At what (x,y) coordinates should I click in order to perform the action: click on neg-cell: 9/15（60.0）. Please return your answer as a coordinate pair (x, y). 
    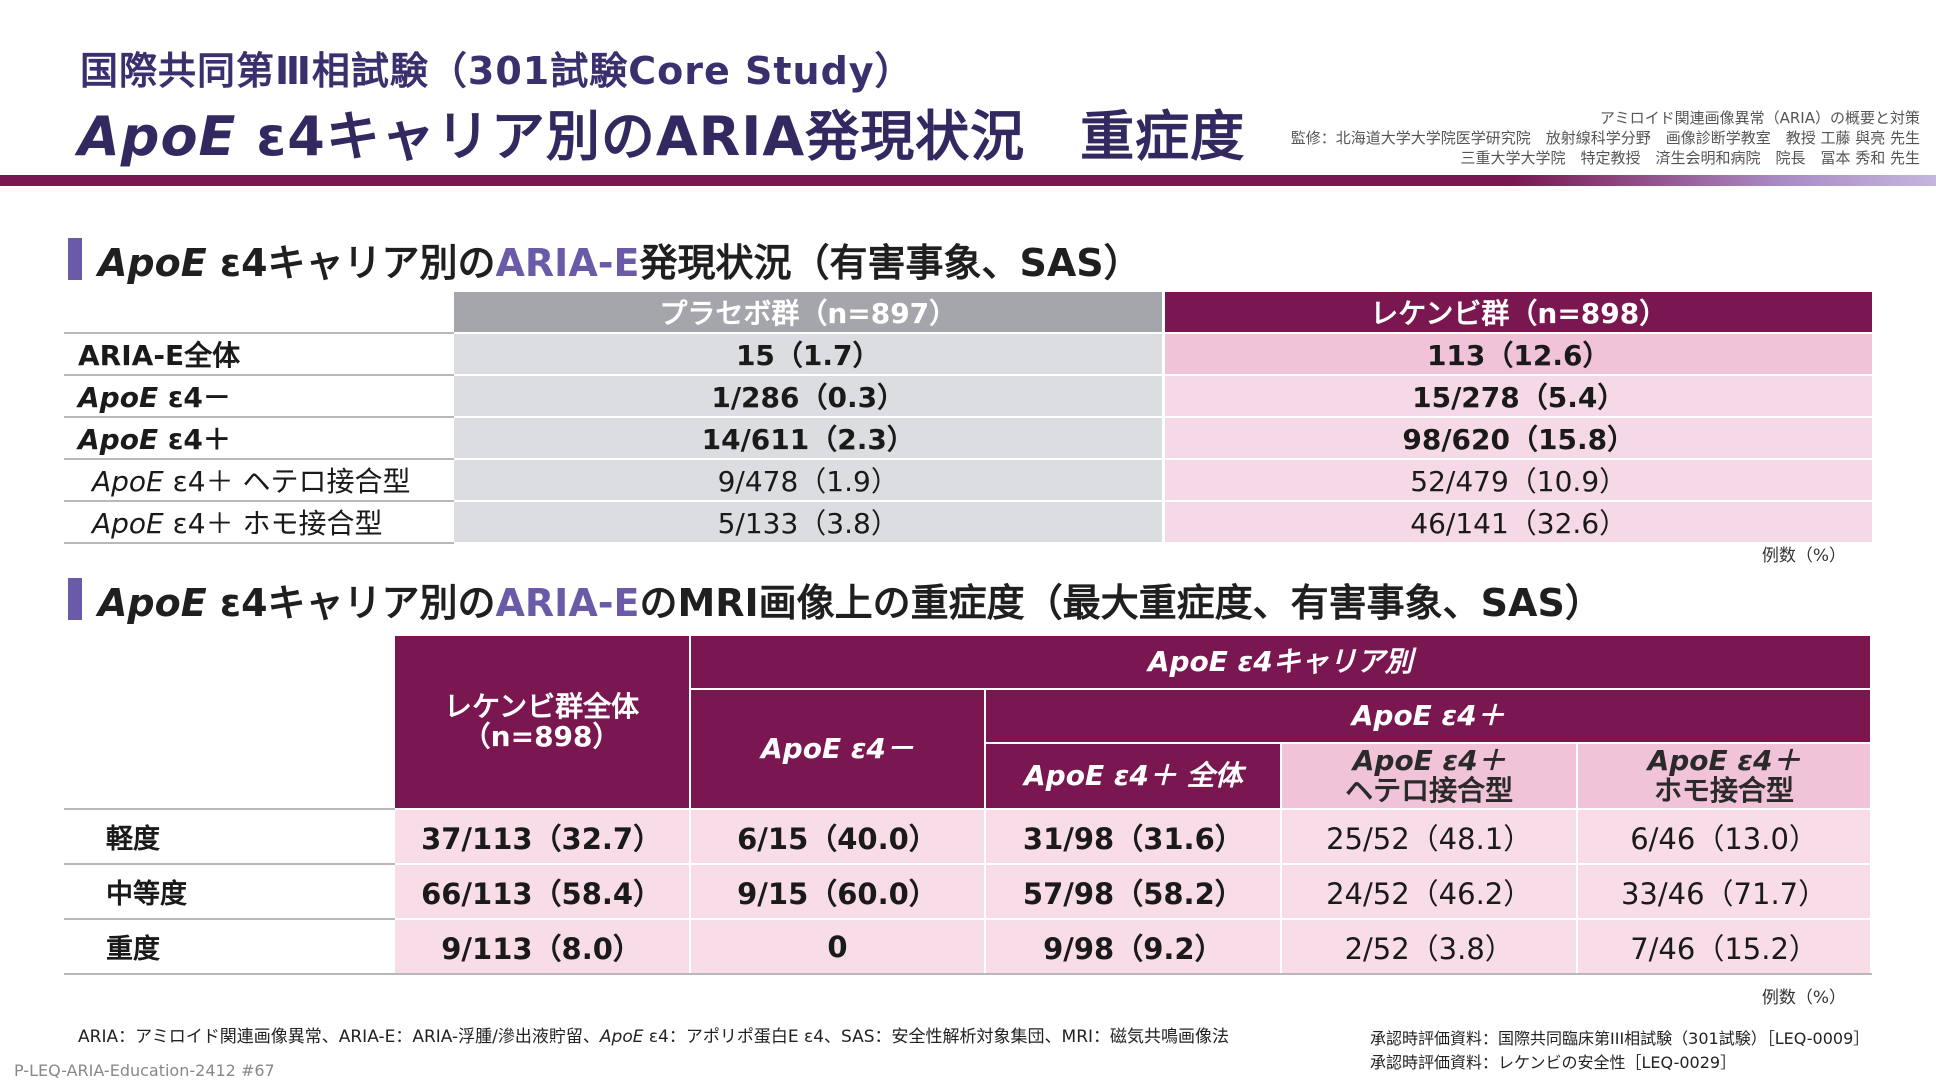
    Looking at the image, I should click on (837, 892).